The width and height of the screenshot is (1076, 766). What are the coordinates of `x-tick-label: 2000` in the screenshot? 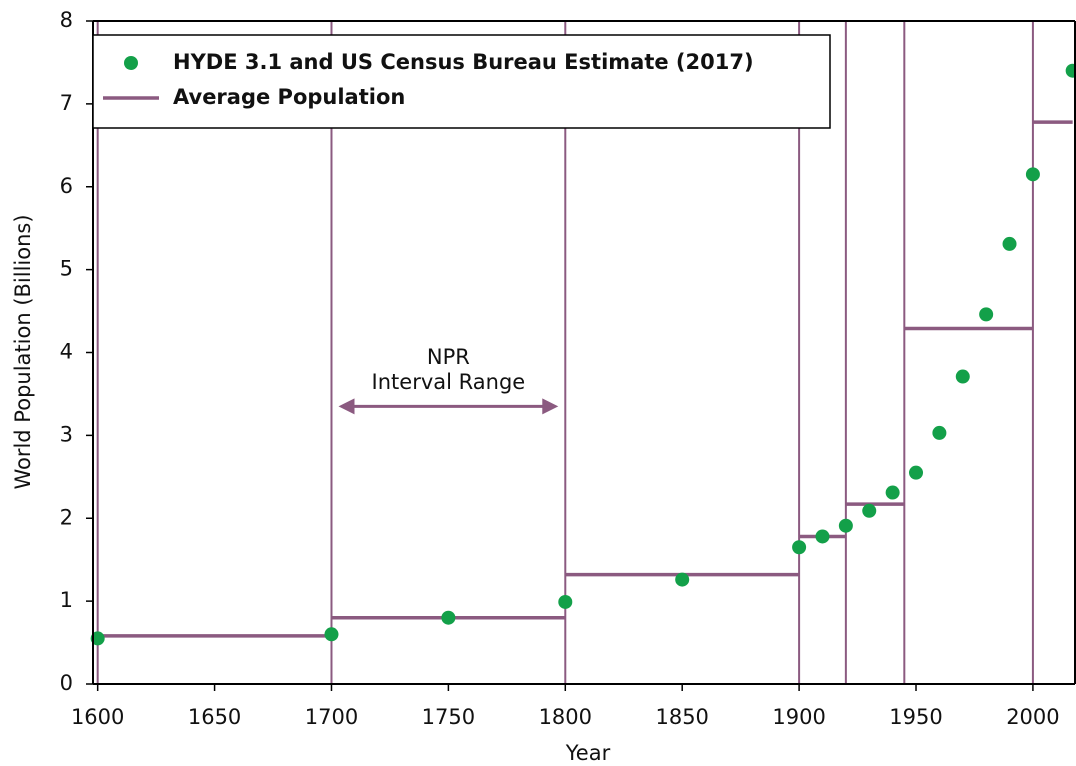 It's located at (1032, 717).